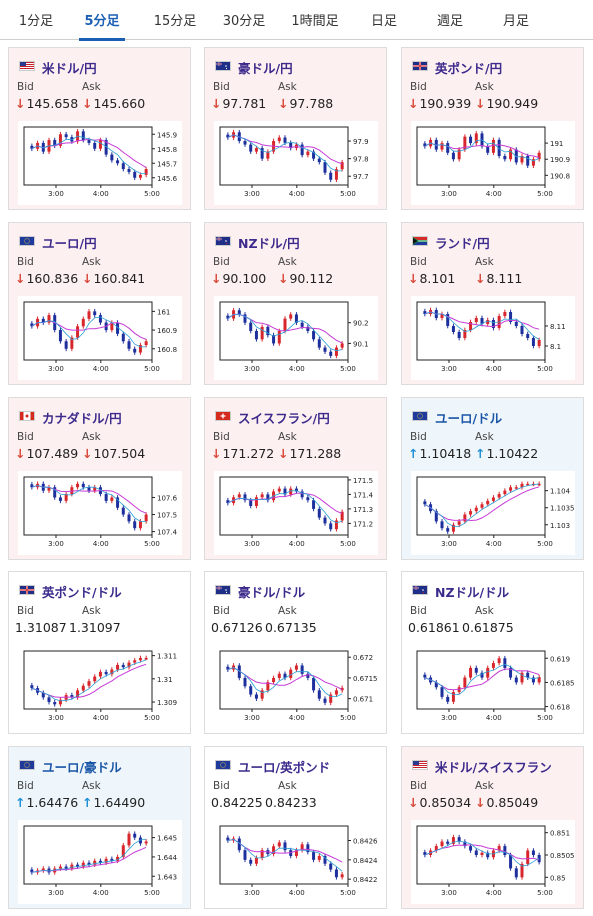 The height and width of the screenshot is (916, 593). I want to click on tab-3: 30分足, so click(244, 21).